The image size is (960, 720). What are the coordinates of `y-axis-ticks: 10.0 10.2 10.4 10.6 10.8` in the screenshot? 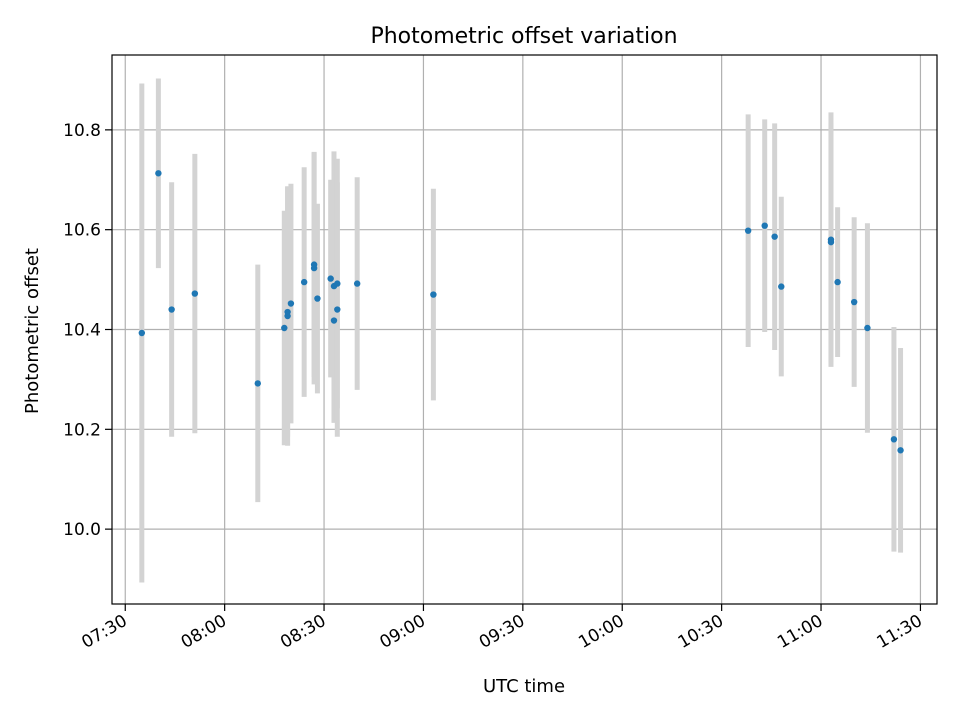 It's located at (87, 330).